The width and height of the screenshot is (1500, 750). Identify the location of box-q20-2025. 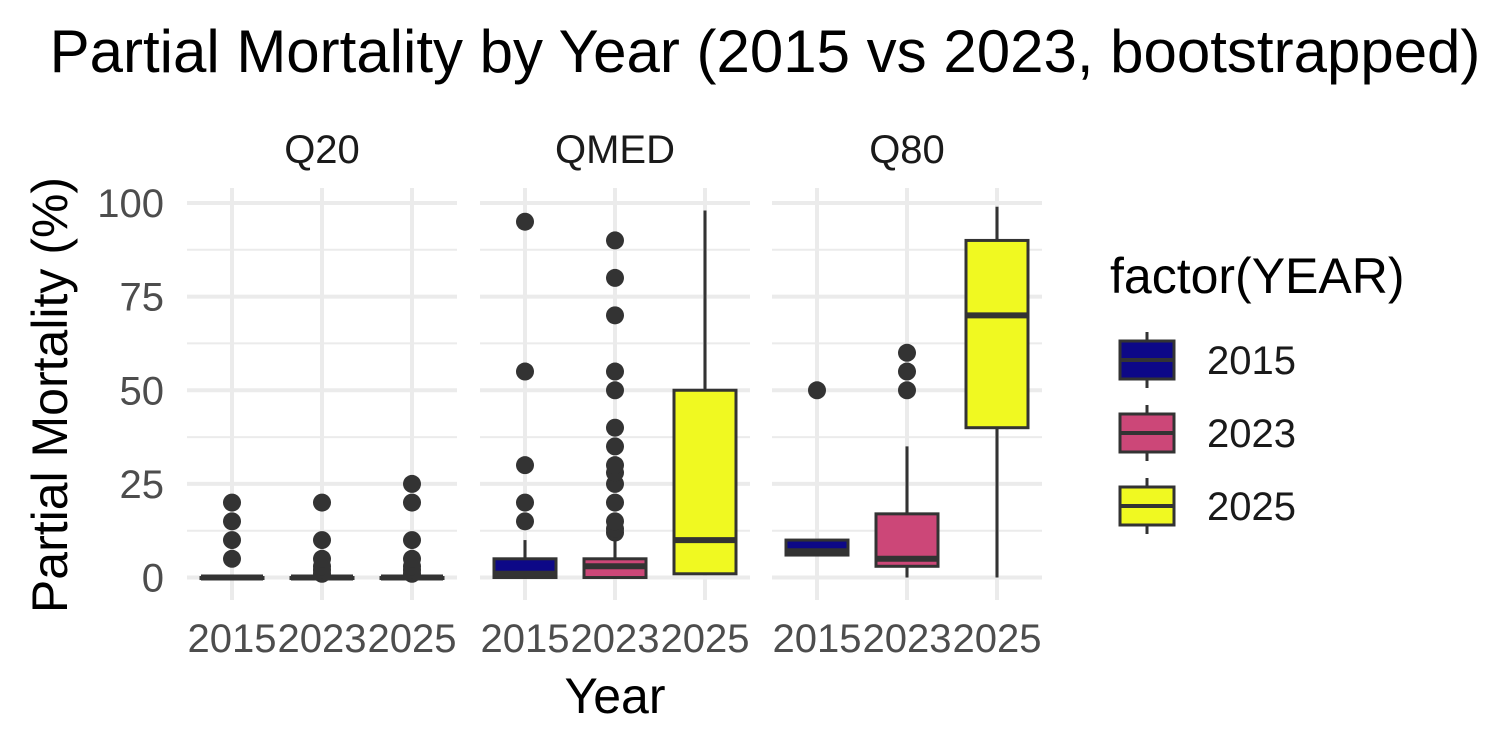
(412, 528).